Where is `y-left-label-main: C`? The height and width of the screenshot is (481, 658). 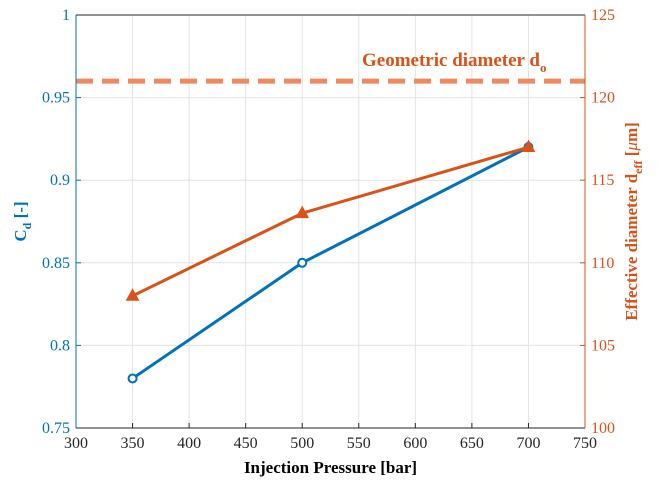
y-left-label-main: C is located at coordinates (20, 235).